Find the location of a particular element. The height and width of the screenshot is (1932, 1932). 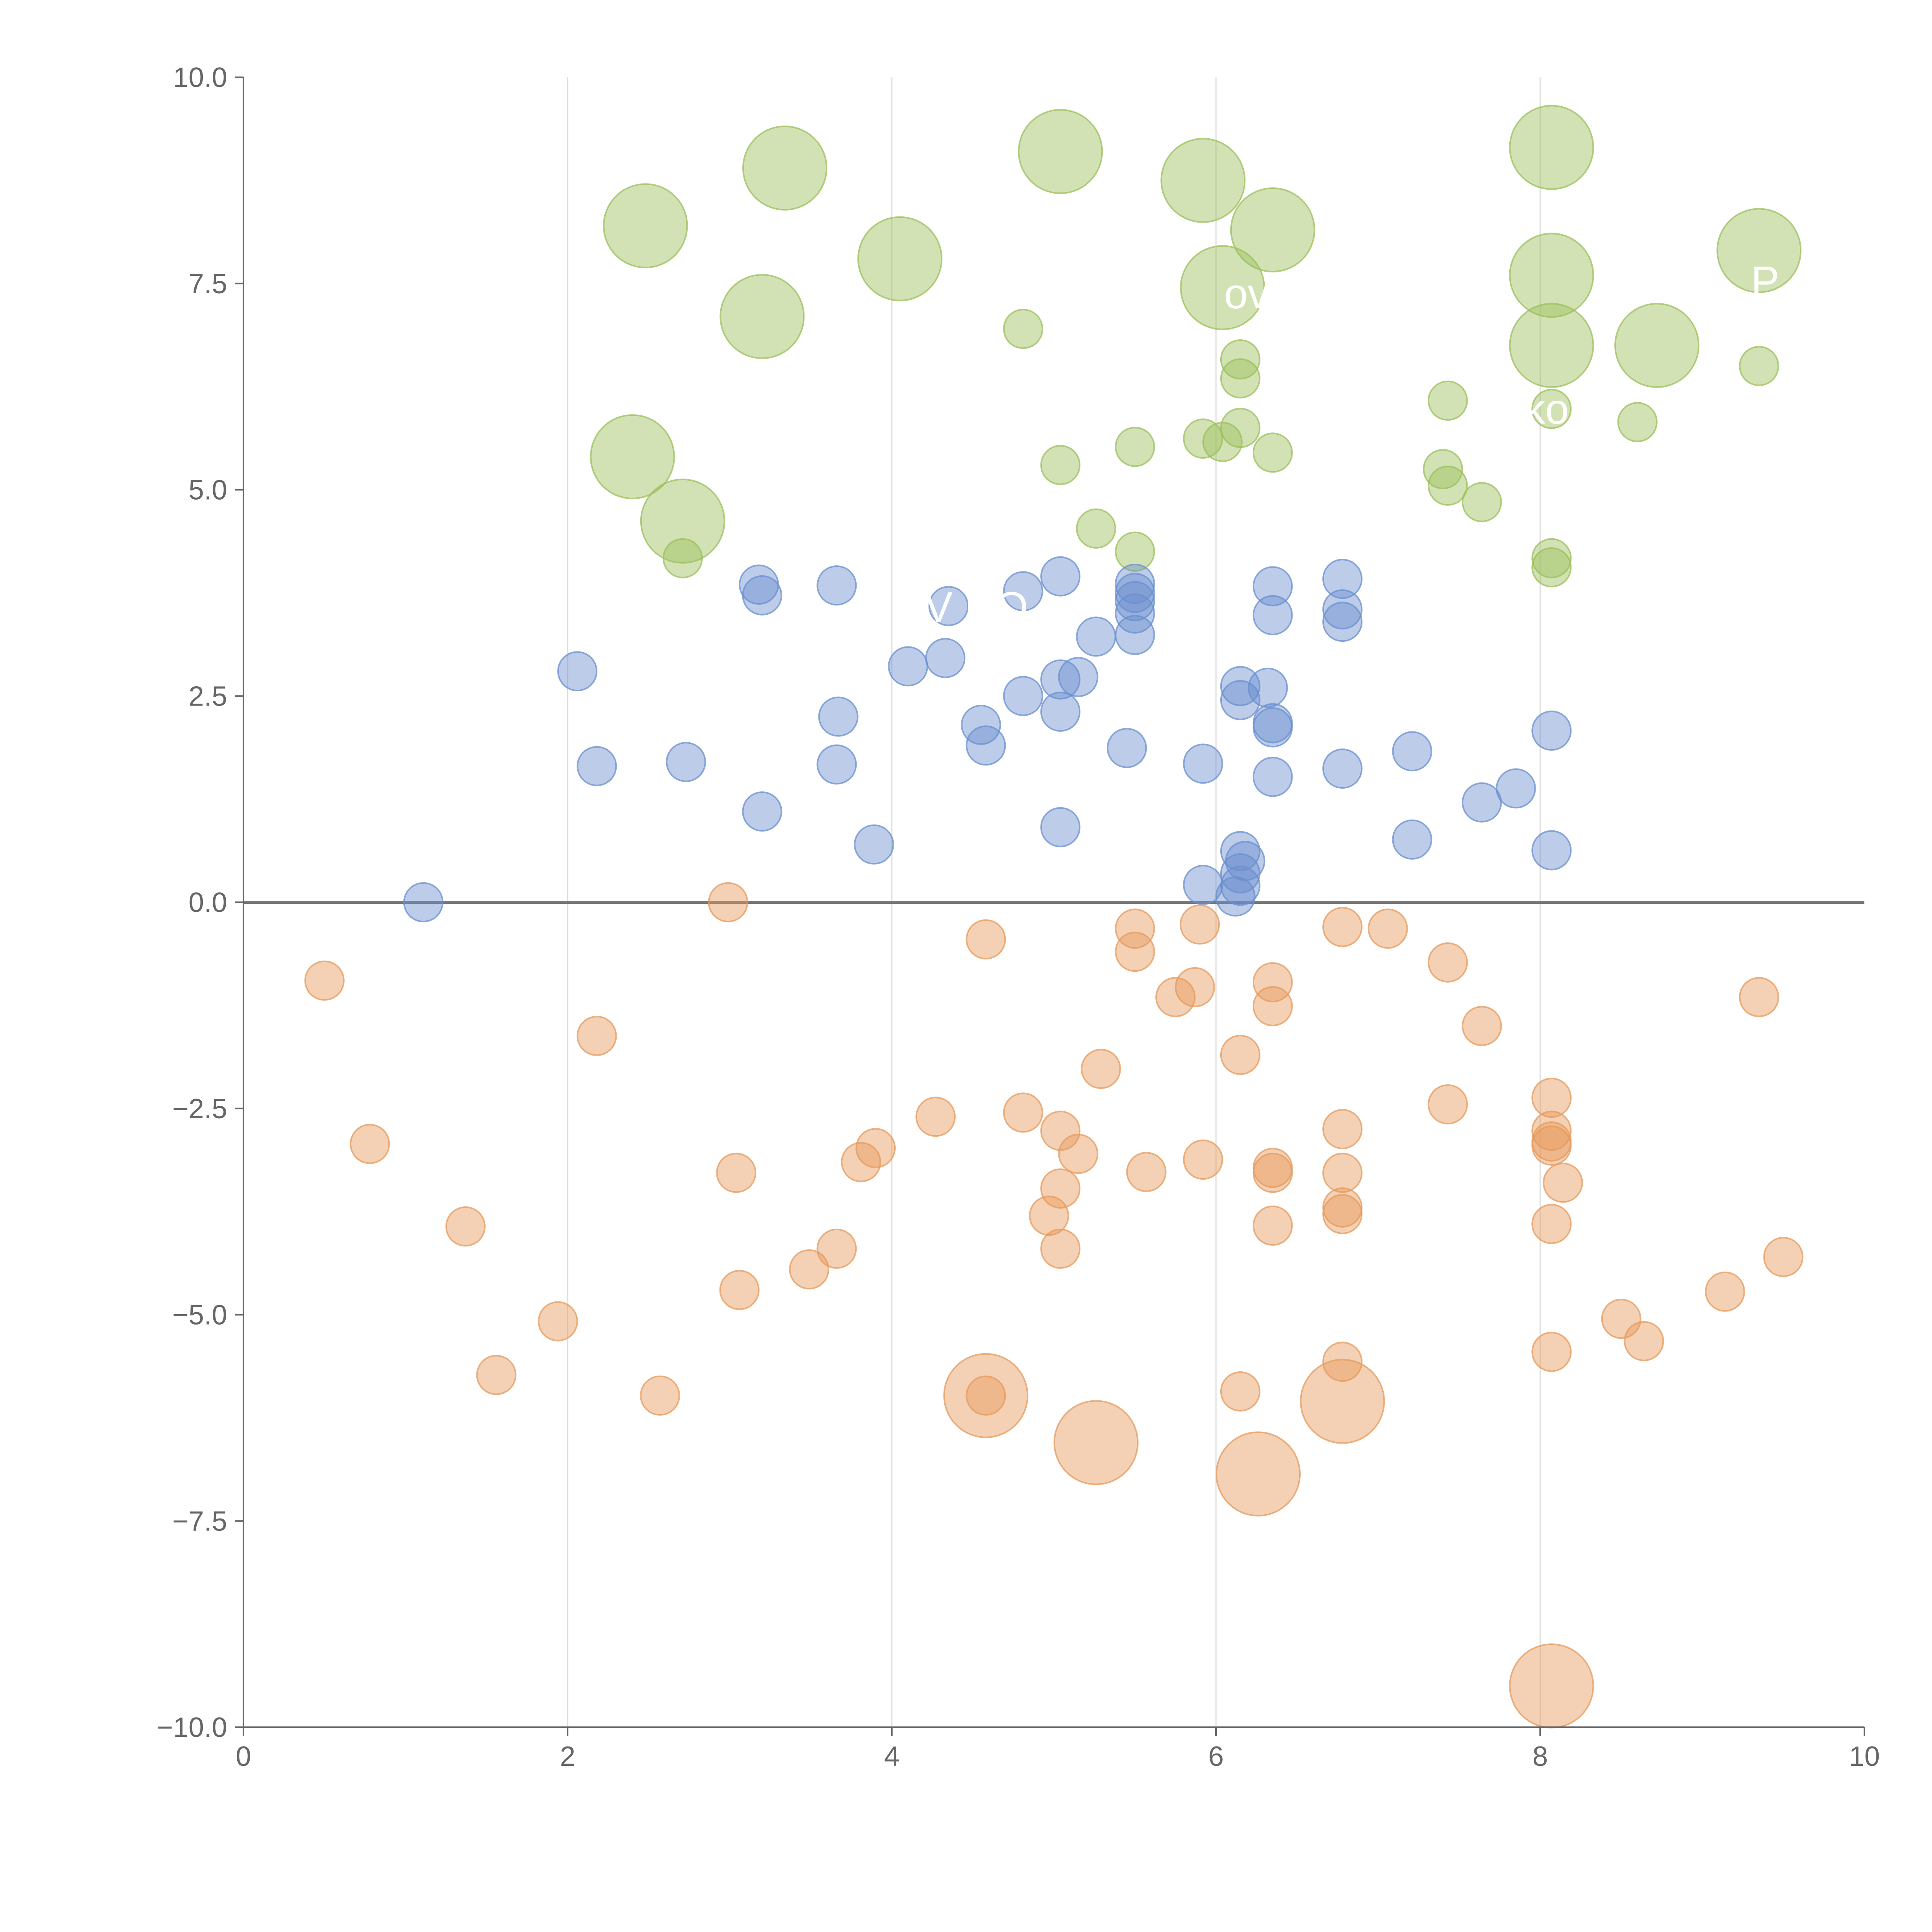

y-tick-label: 2.5 is located at coordinates (208, 696).